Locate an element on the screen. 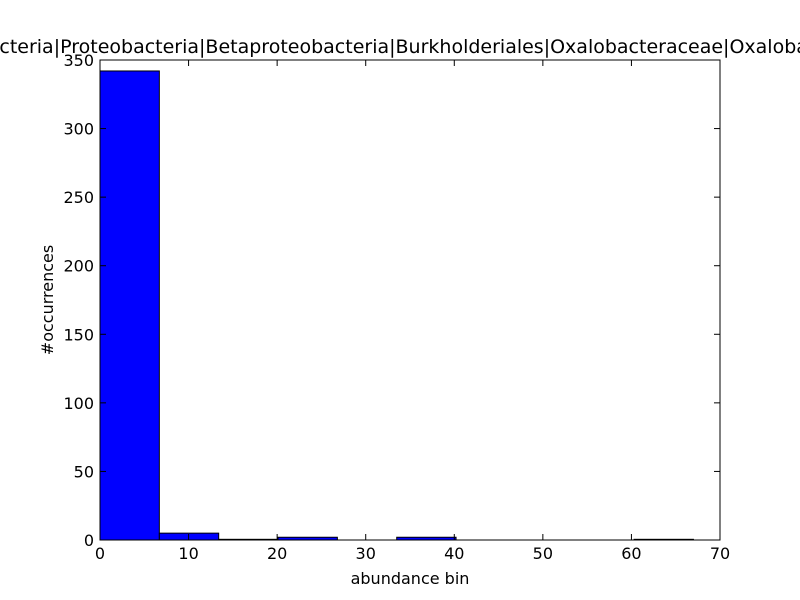 The image size is (800, 600). x-tick-label-0: 0 is located at coordinates (100, 553).